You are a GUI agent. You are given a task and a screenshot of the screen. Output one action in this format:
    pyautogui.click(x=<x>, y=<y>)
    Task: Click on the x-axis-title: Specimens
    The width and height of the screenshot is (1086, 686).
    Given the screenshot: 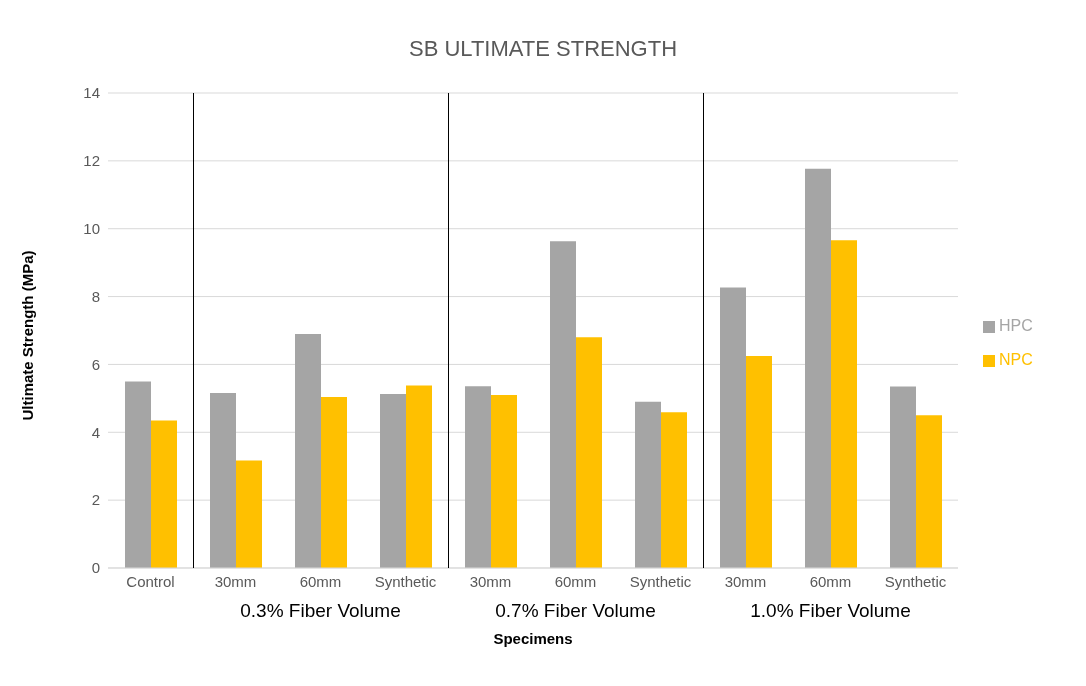 What is the action you would take?
    pyautogui.click(x=533, y=638)
    